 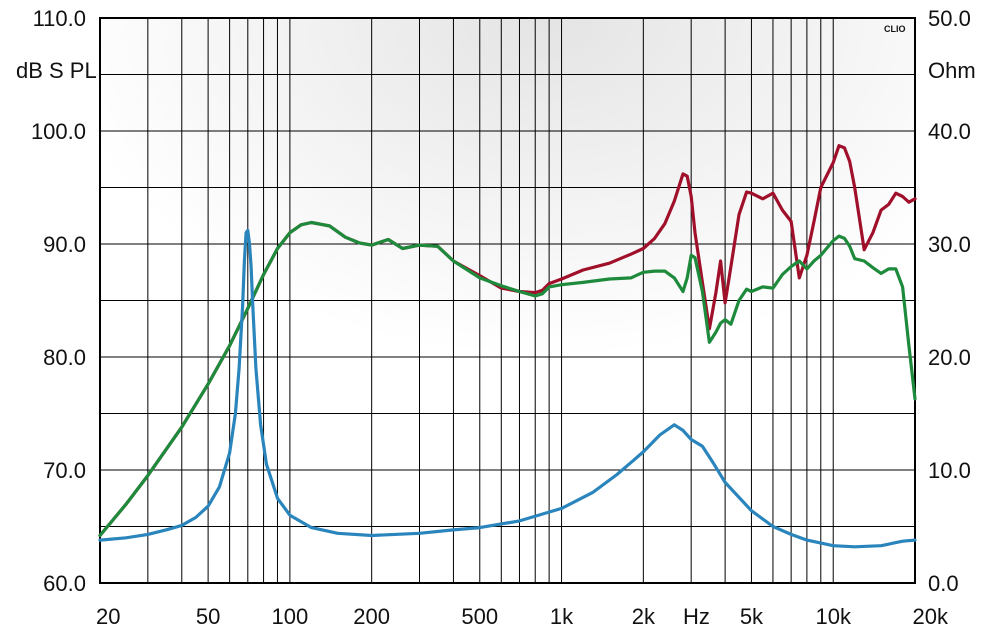 What do you see at coordinates (943, 583) in the screenshot?
I see `y-right-tick-label: 0.0` at bounding box center [943, 583].